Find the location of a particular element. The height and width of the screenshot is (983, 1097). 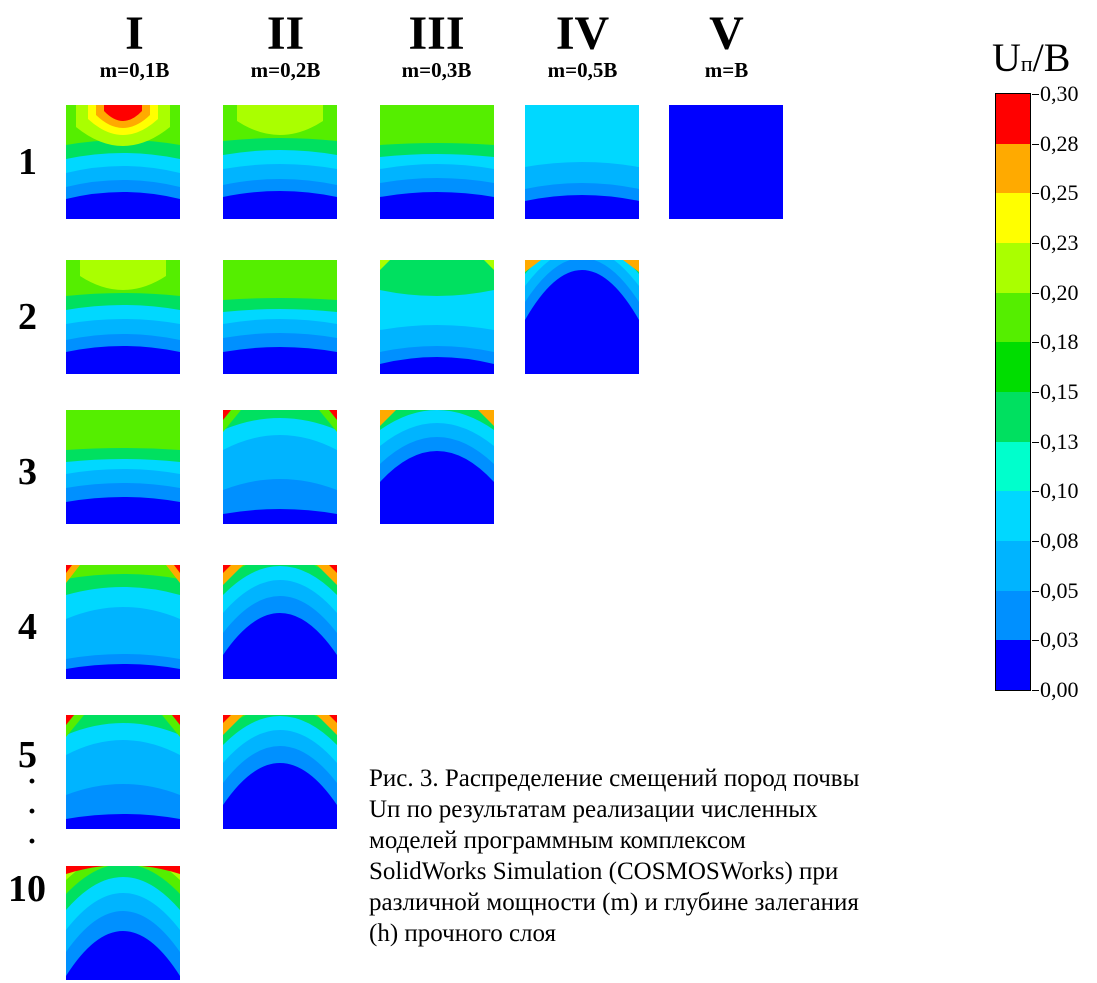

column-header-ii: II m=0,2B is located at coordinates (285, 45).